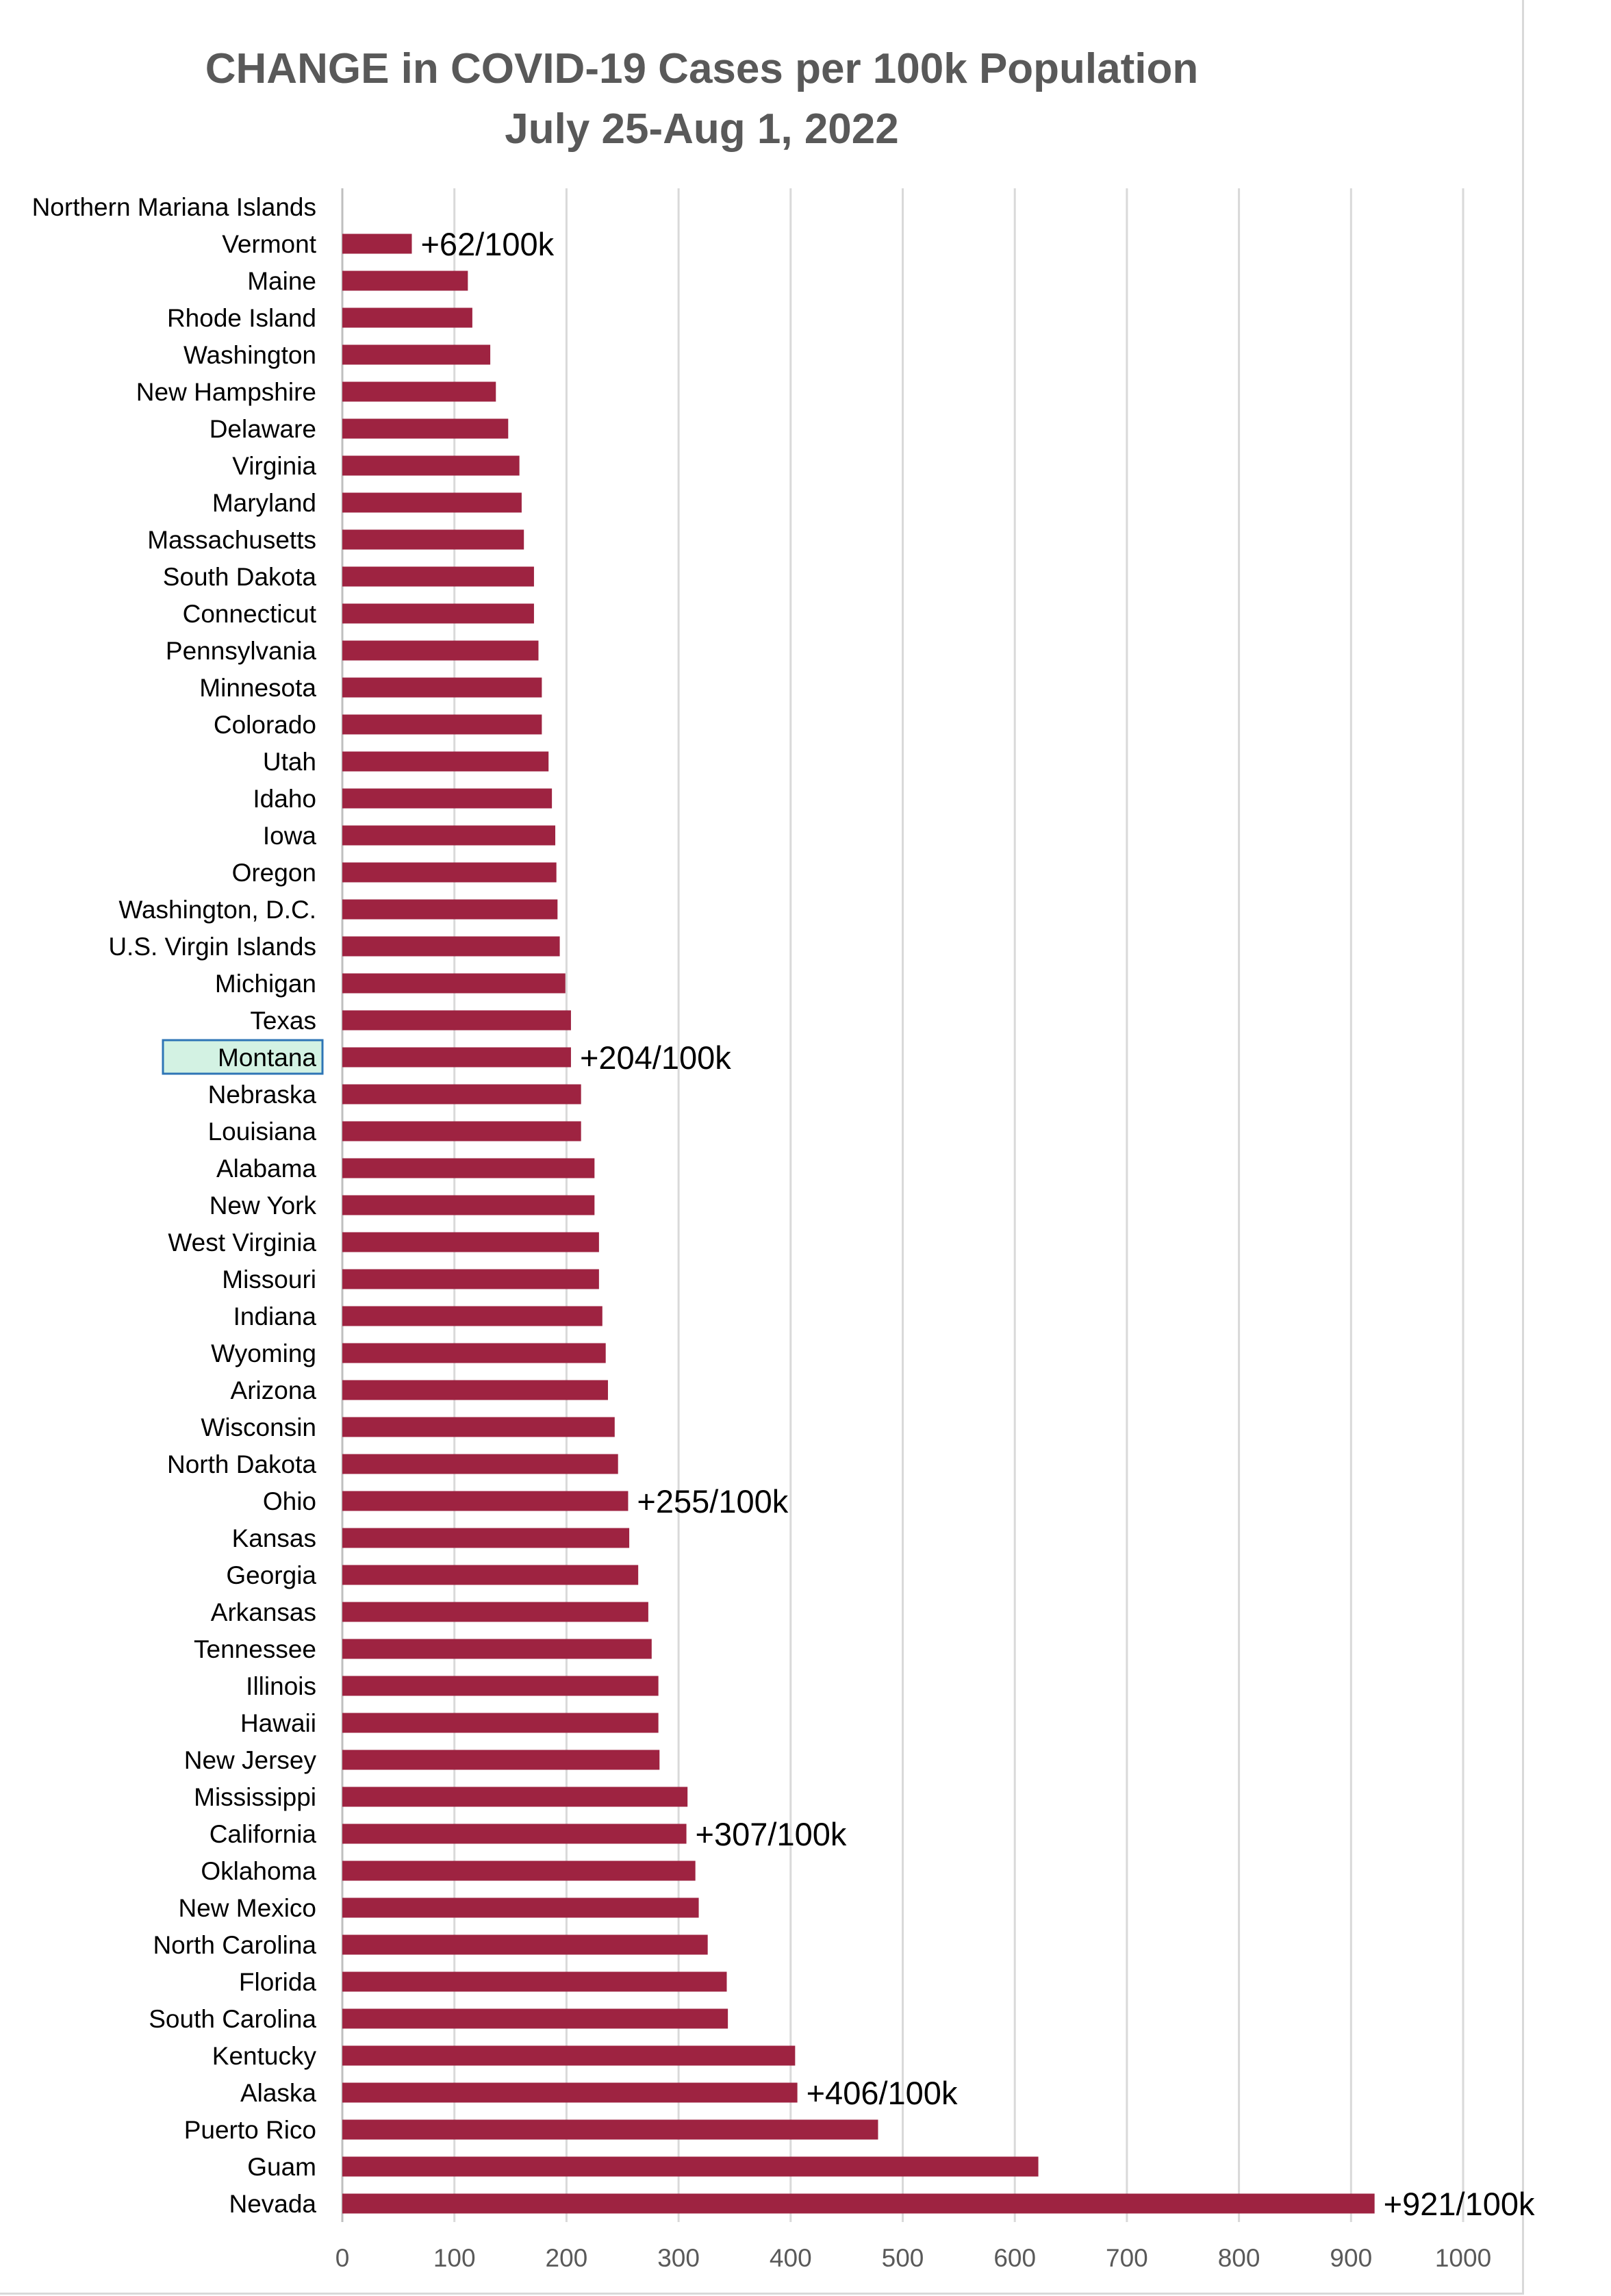  Describe the element at coordinates (258, 1871) in the screenshot. I see `category-label: Oklahoma` at that location.